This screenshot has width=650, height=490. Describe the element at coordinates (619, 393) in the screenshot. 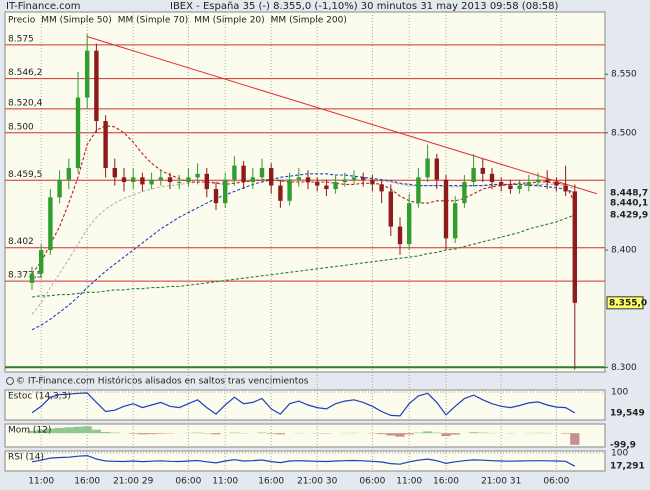

I see `y-tick-label: 100` at that location.